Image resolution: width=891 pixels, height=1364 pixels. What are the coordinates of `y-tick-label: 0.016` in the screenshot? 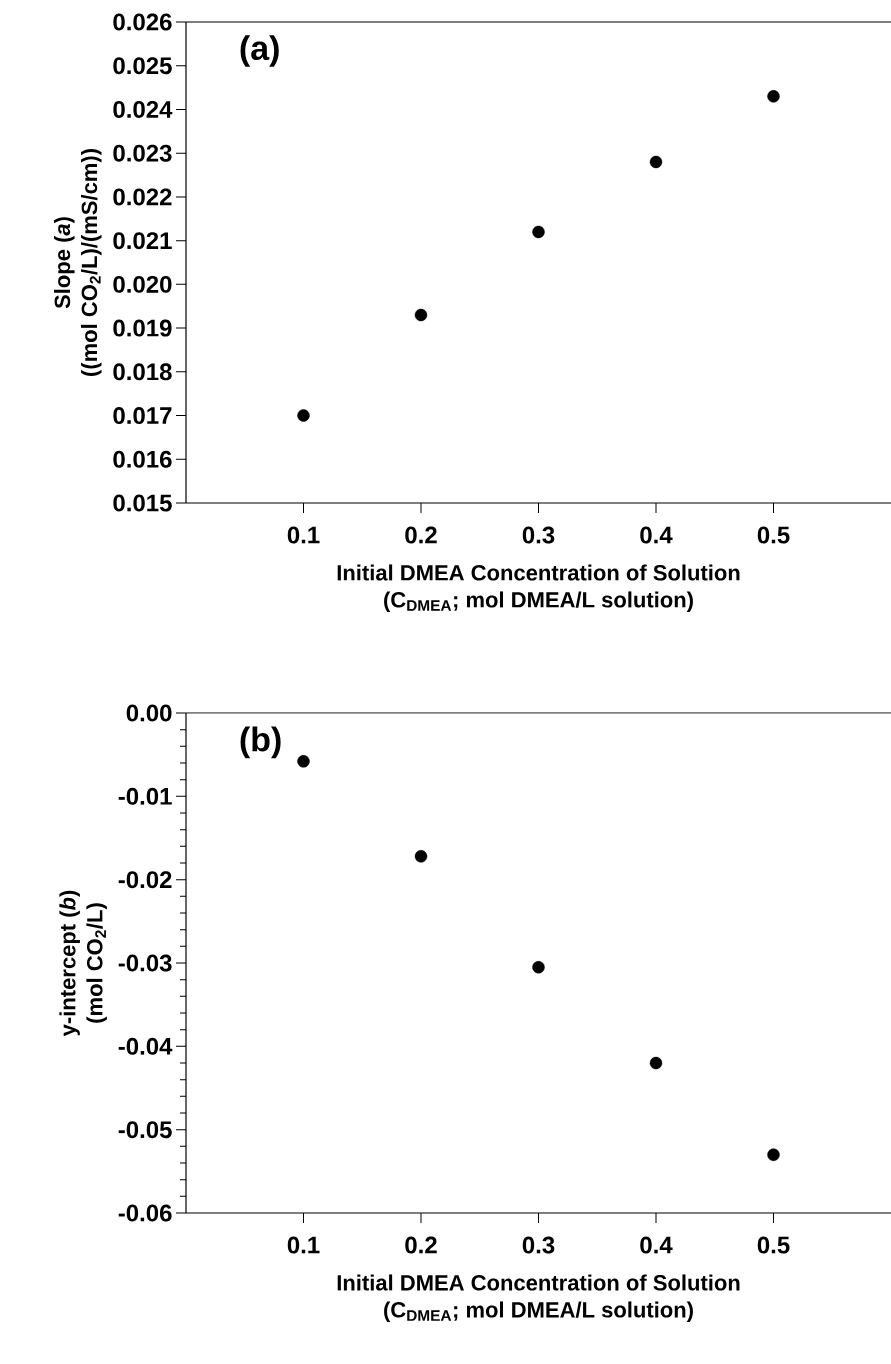 It's located at (142, 459).